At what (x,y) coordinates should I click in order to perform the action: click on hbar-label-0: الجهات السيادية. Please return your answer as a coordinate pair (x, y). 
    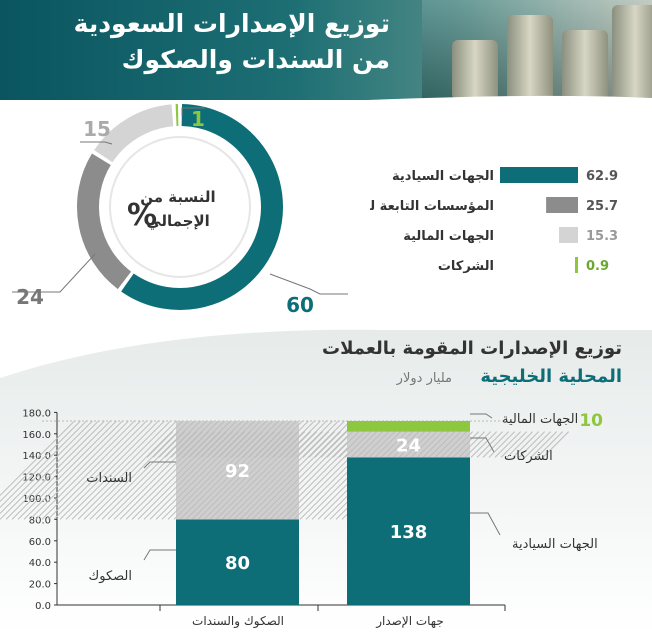
    Looking at the image, I should click on (443, 176).